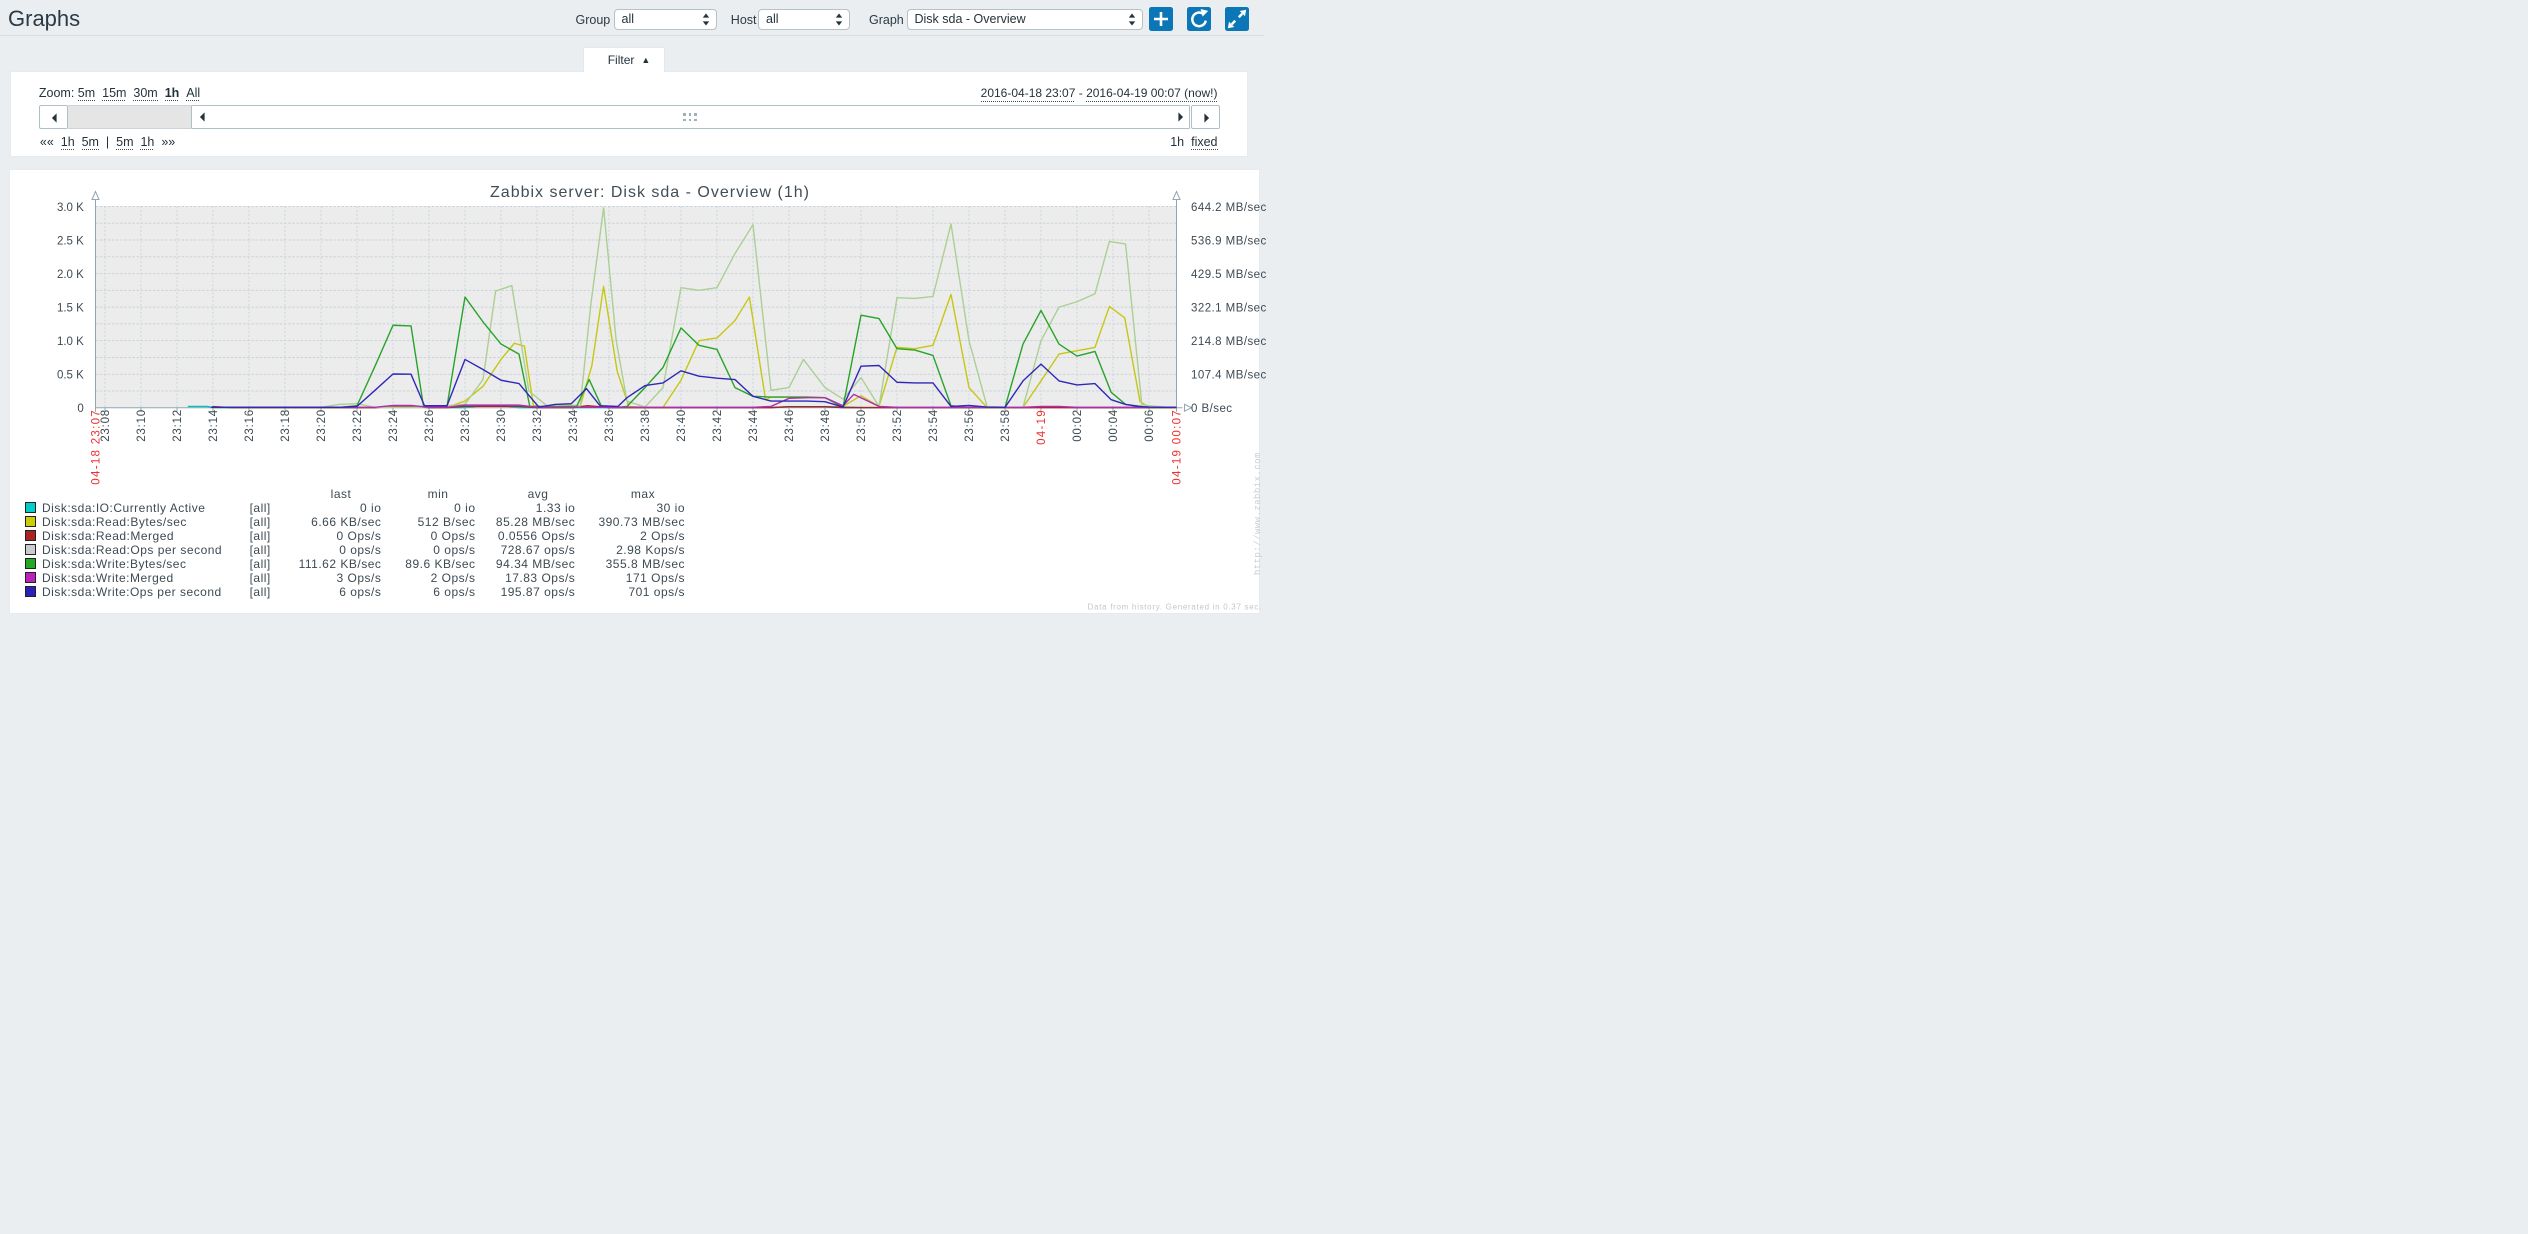 Image resolution: width=2528 pixels, height=1234 pixels. What do you see at coordinates (70, 308) in the screenshot?
I see `svg-text: 1.5 K` at bounding box center [70, 308].